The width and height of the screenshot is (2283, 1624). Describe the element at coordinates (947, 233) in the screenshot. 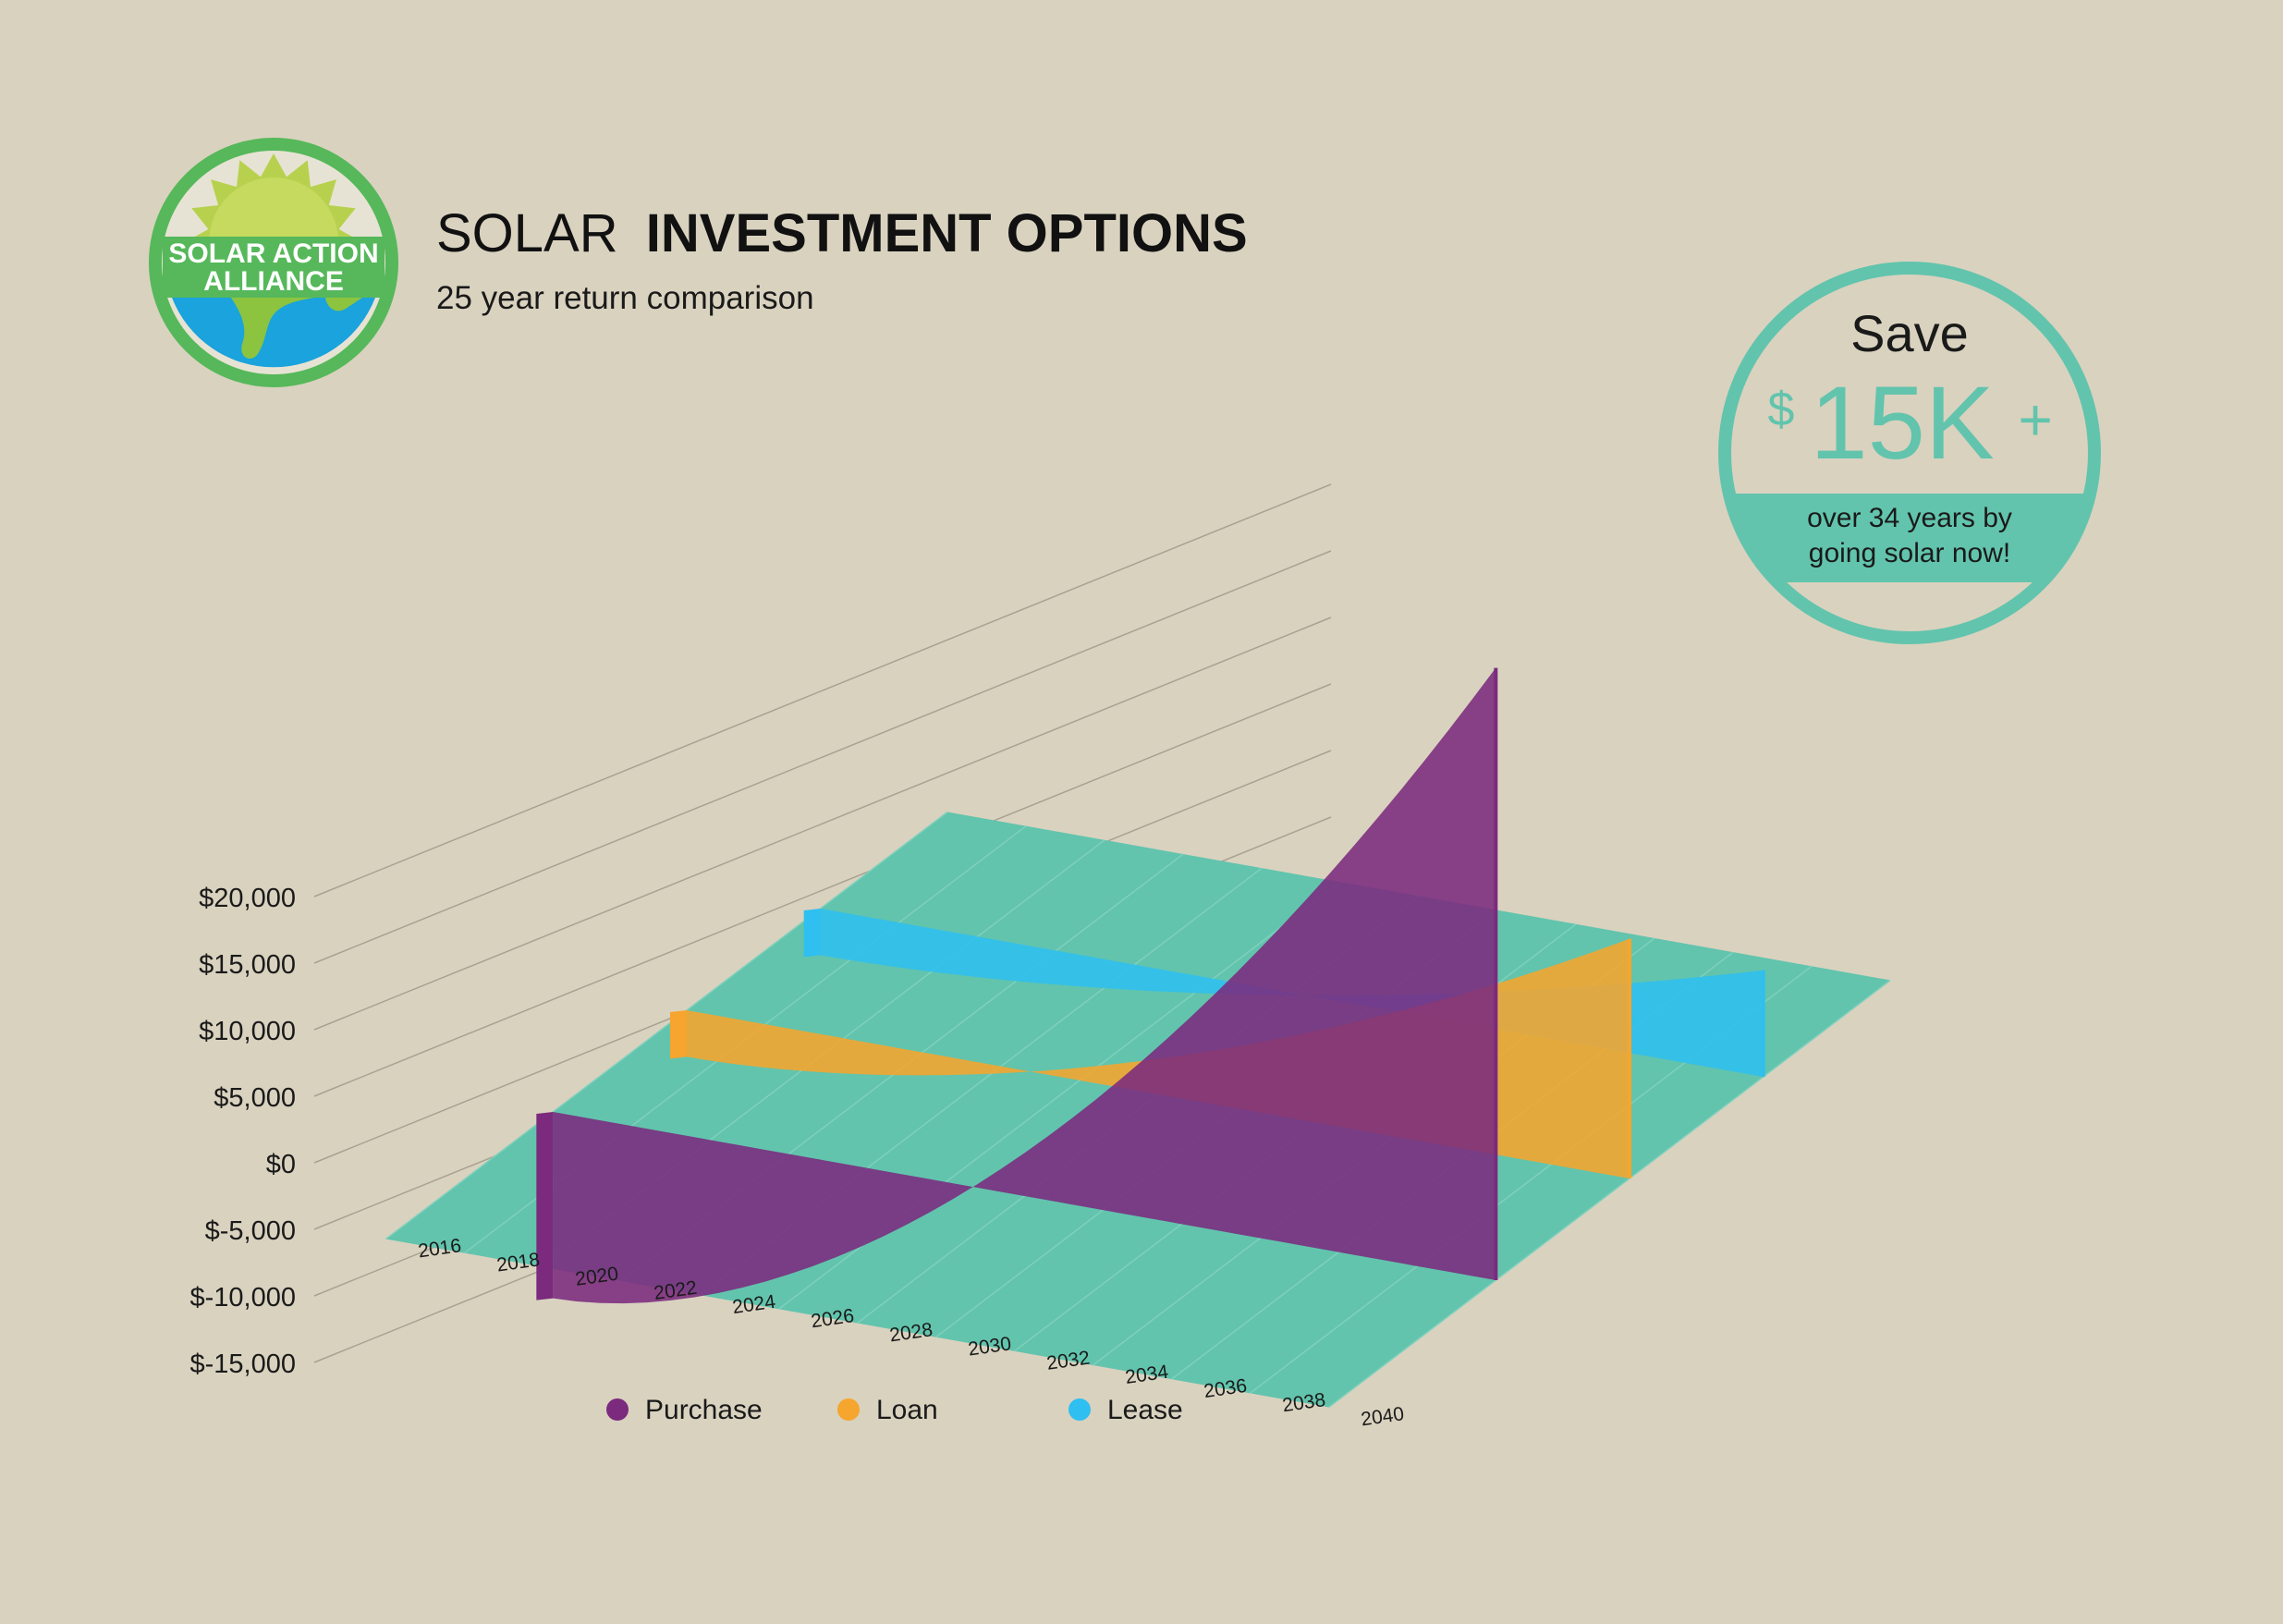

I see `title-bold: INVESTMENT OPTIONS` at that location.